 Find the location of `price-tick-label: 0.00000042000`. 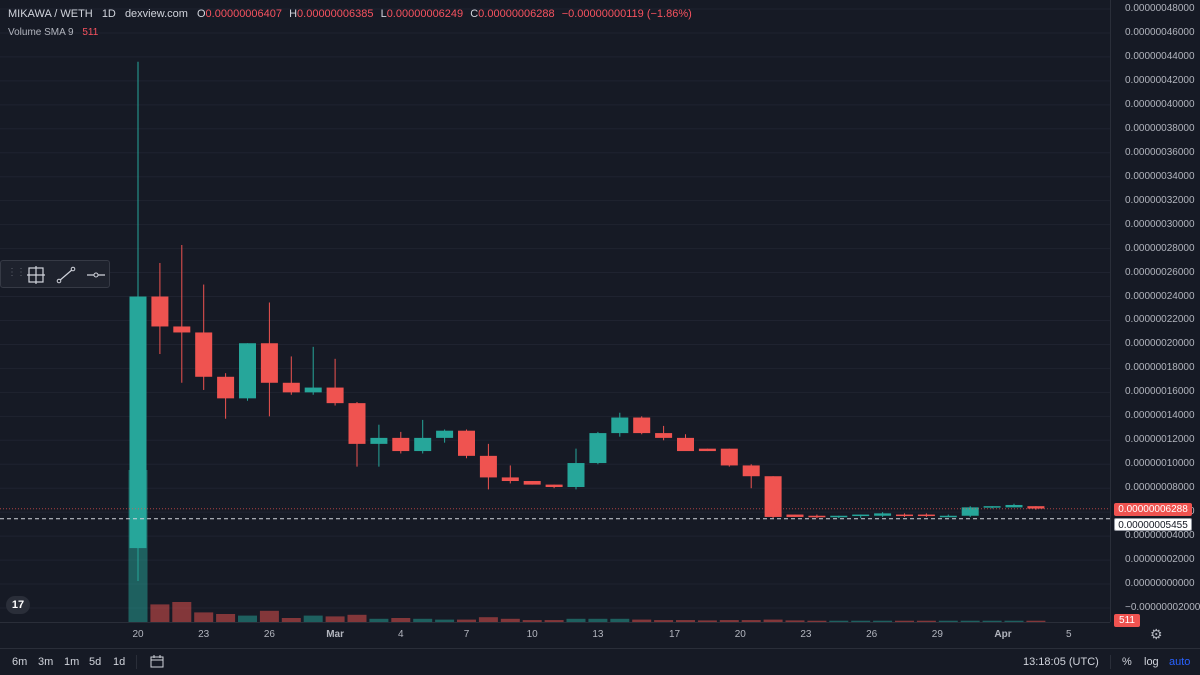

price-tick-label: 0.00000042000 is located at coordinates (1160, 80).